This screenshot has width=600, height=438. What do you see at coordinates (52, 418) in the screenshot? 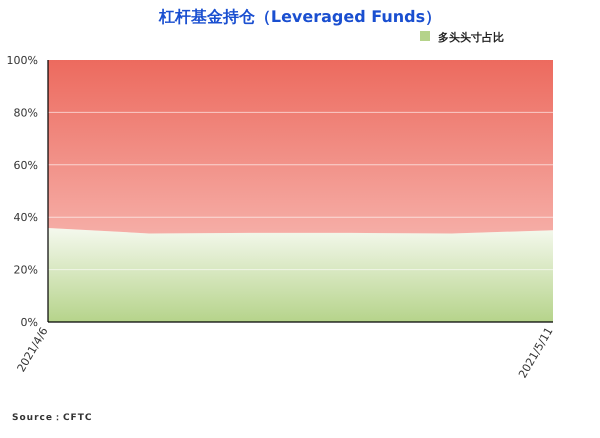
I see `source-note: Source：CFTC` at bounding box center [52, 418].